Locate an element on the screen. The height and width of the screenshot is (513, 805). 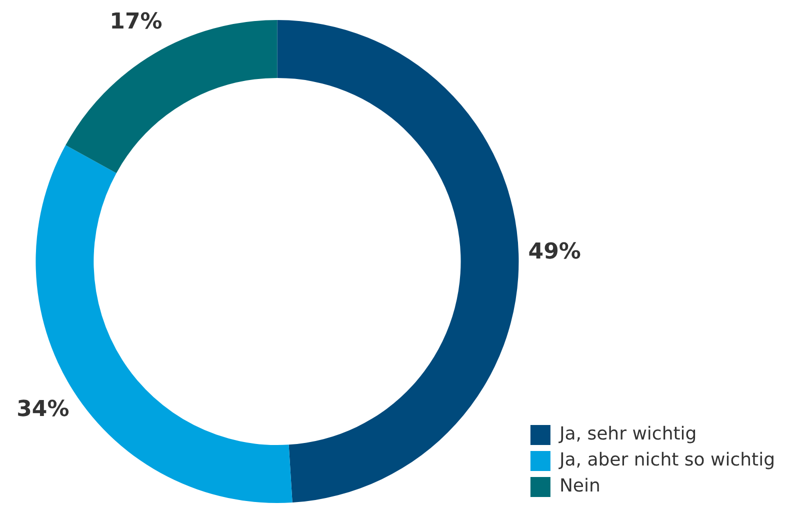
legend-label: Ja, sehr wichtig is located at coordinates (627, 434).